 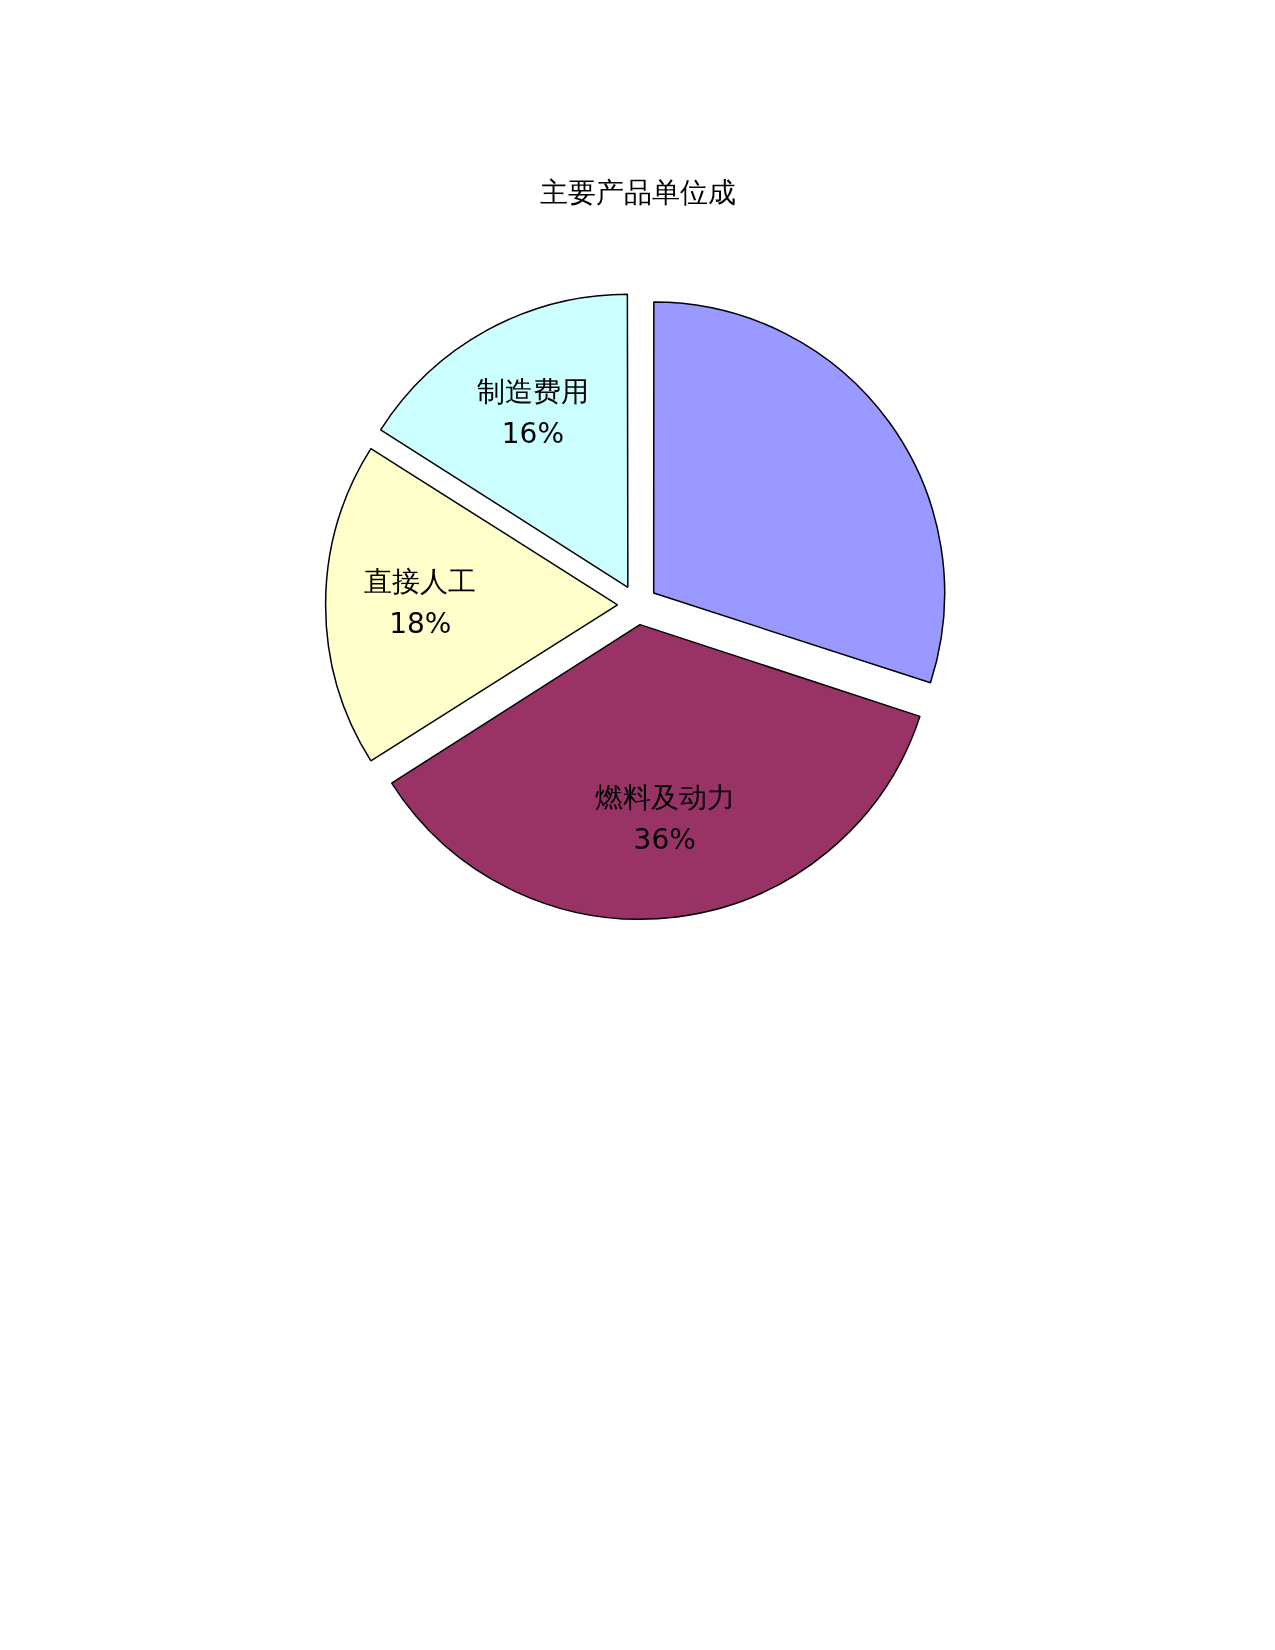 I want to click on data-label: 36%, so click(x=664, y=839).